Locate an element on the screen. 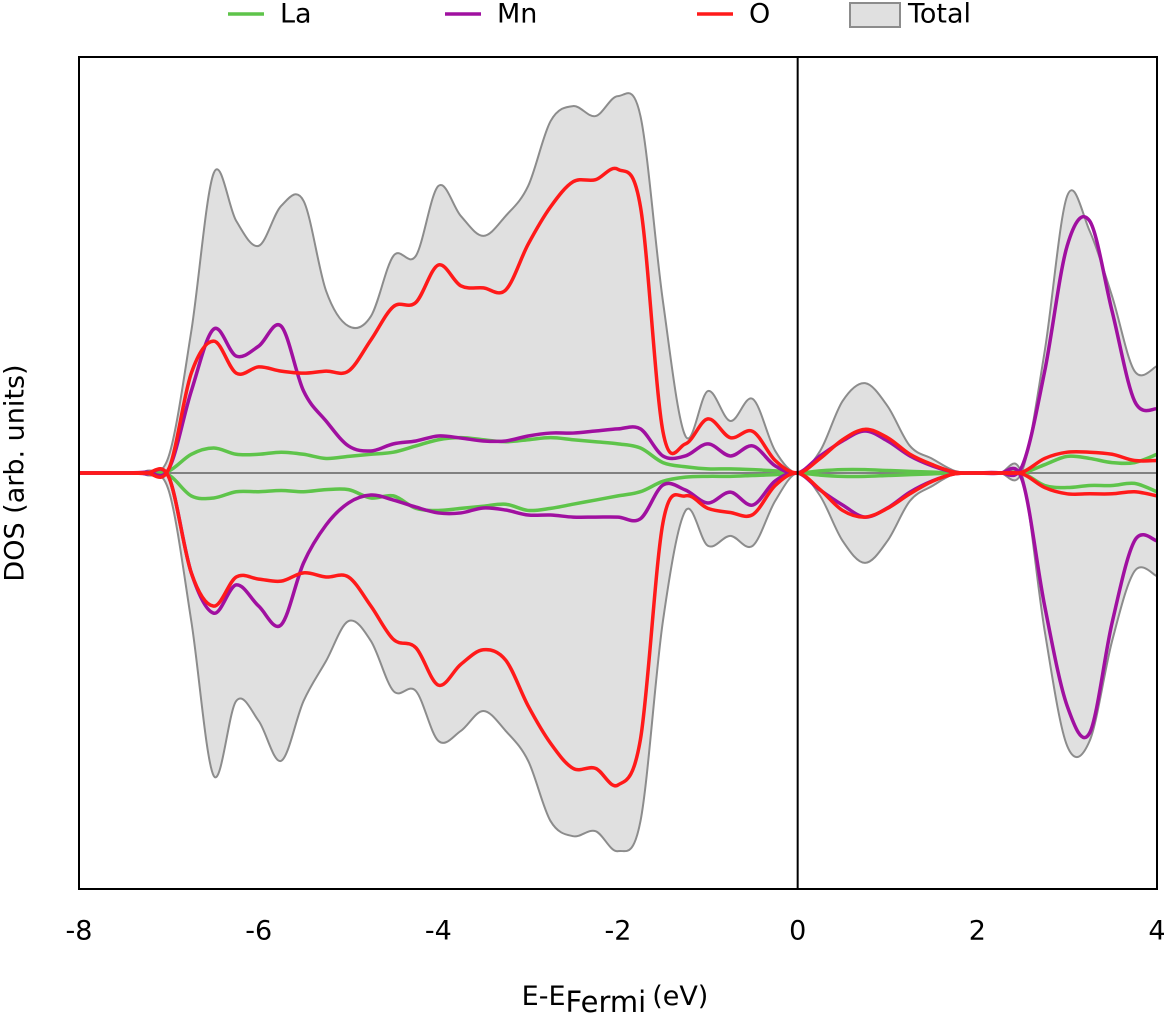  x-tick-label: -4 is located at coordinates (438, 931).